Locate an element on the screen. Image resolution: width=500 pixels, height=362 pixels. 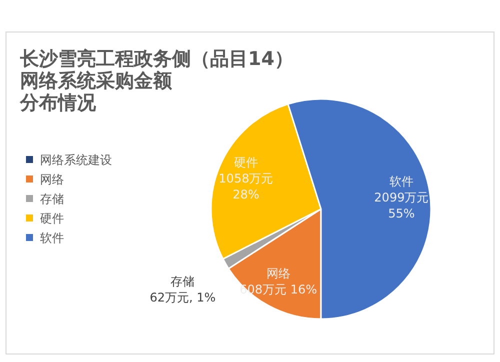
legend-label: 存储 is located at coordinates (52, 199).